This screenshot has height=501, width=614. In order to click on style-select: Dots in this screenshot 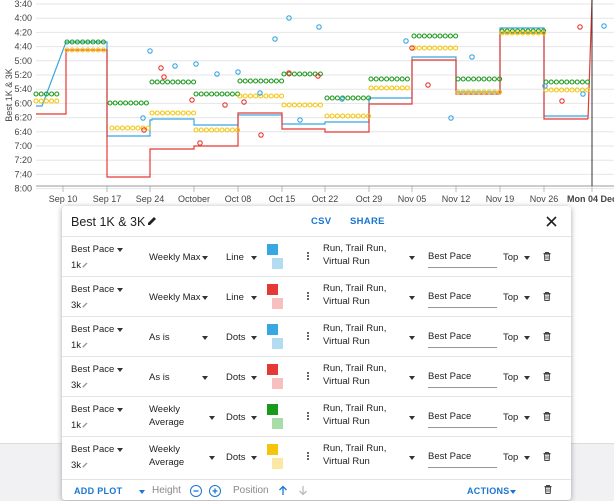, I will do `click(236, 377)`.